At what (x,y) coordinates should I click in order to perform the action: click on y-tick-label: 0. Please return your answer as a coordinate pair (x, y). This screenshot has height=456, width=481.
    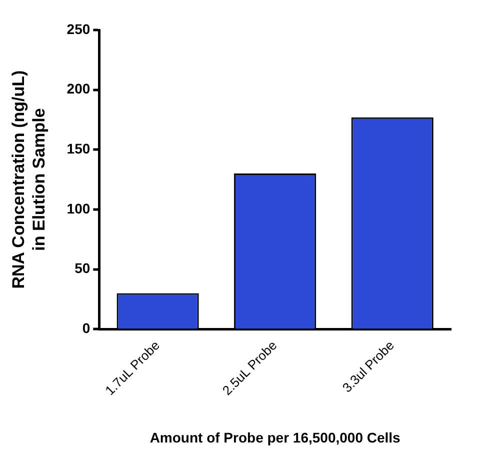
    Looking at the image, I should click on (86, 328).